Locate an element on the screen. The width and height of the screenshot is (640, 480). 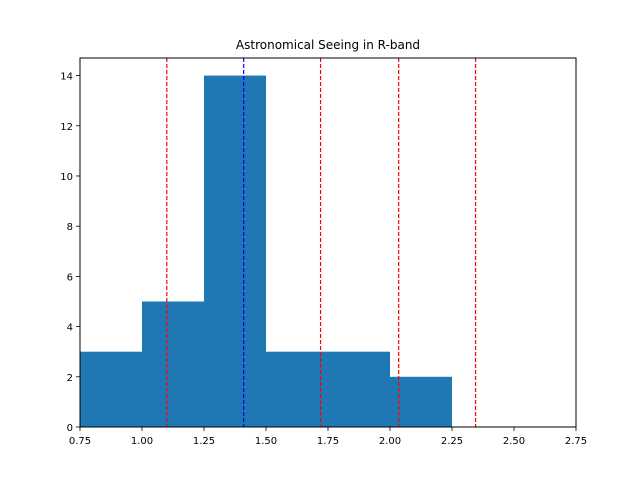
chart-title: Astronomical Seeing in R-band is located at coordinates (328, 45).